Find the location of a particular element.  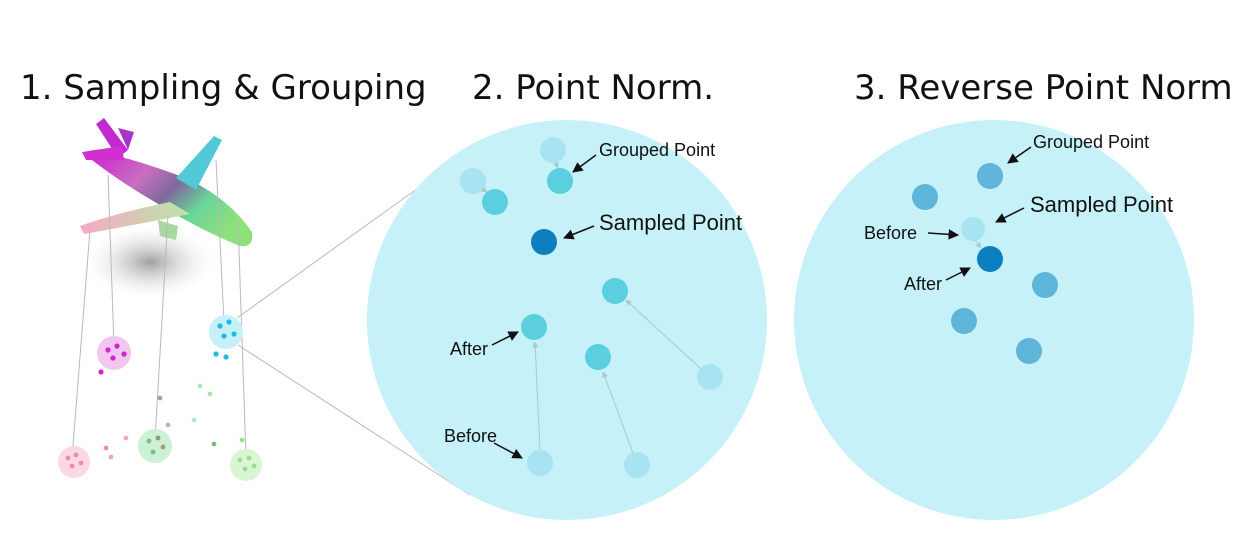

normalization-arrows is located at coordinates (589, 306).